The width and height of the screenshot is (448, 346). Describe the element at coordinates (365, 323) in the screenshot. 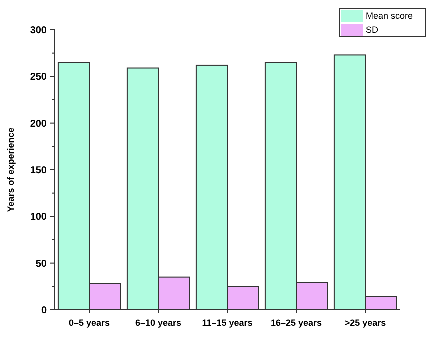

I see `x-tick-label: >25 years` at that location.